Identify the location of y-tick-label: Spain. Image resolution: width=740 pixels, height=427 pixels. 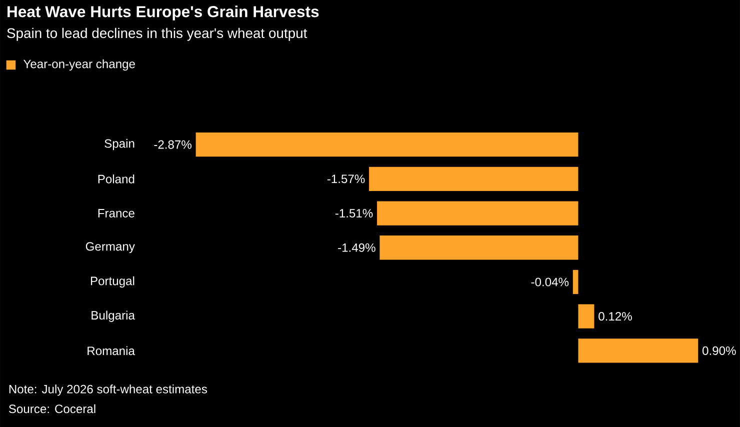
(119, 144).